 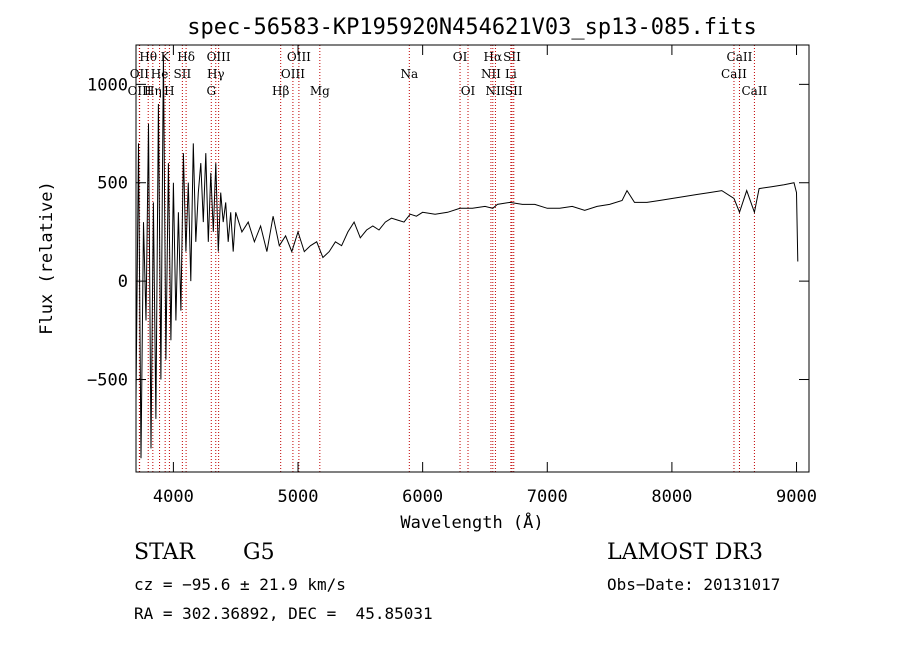 What do you see at coordinates (493, 57) in the screenshot?
I see `line-label-hα: Hα` at bounding box center [493, 57].